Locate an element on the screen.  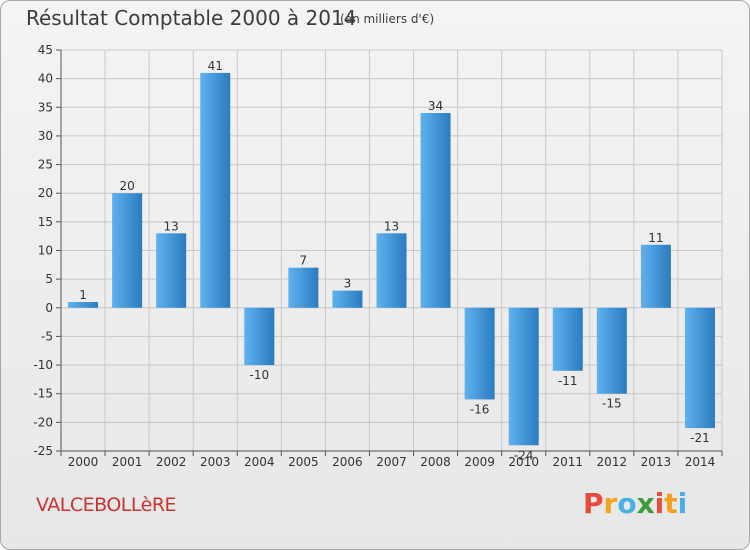
value-label: 3 is located at coordinates (348, 284).